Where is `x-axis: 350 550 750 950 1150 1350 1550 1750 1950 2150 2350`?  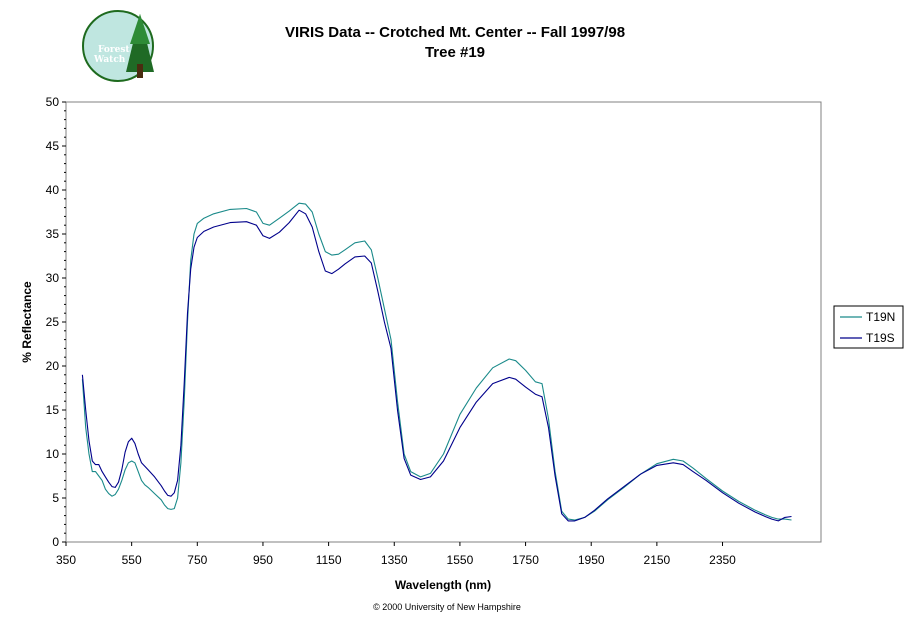 x-axis: 350 550 750 950 1150 1350 1550 1750 1950 2150 2350 is located at coordinates (396, 554).